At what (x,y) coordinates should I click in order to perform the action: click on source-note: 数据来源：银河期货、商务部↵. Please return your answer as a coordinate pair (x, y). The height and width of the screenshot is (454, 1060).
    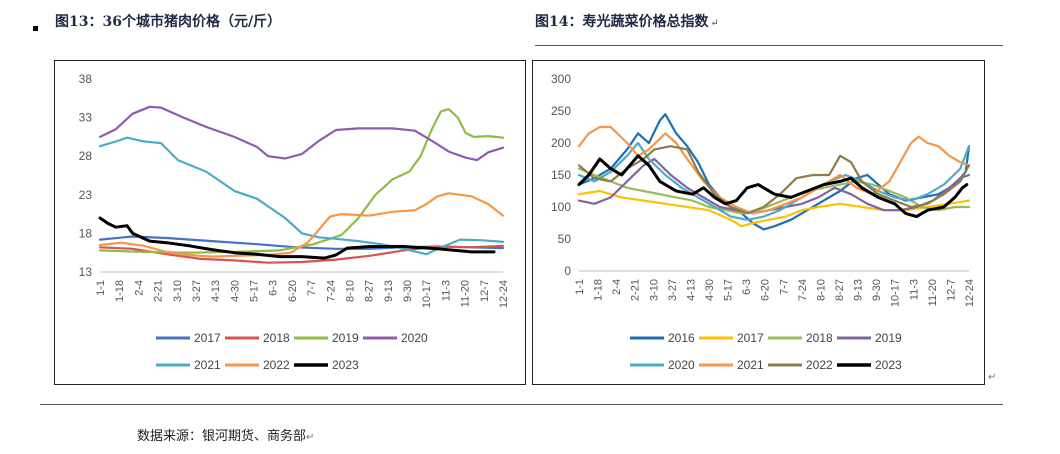
    Looking at the image, I should click on (226, 436).